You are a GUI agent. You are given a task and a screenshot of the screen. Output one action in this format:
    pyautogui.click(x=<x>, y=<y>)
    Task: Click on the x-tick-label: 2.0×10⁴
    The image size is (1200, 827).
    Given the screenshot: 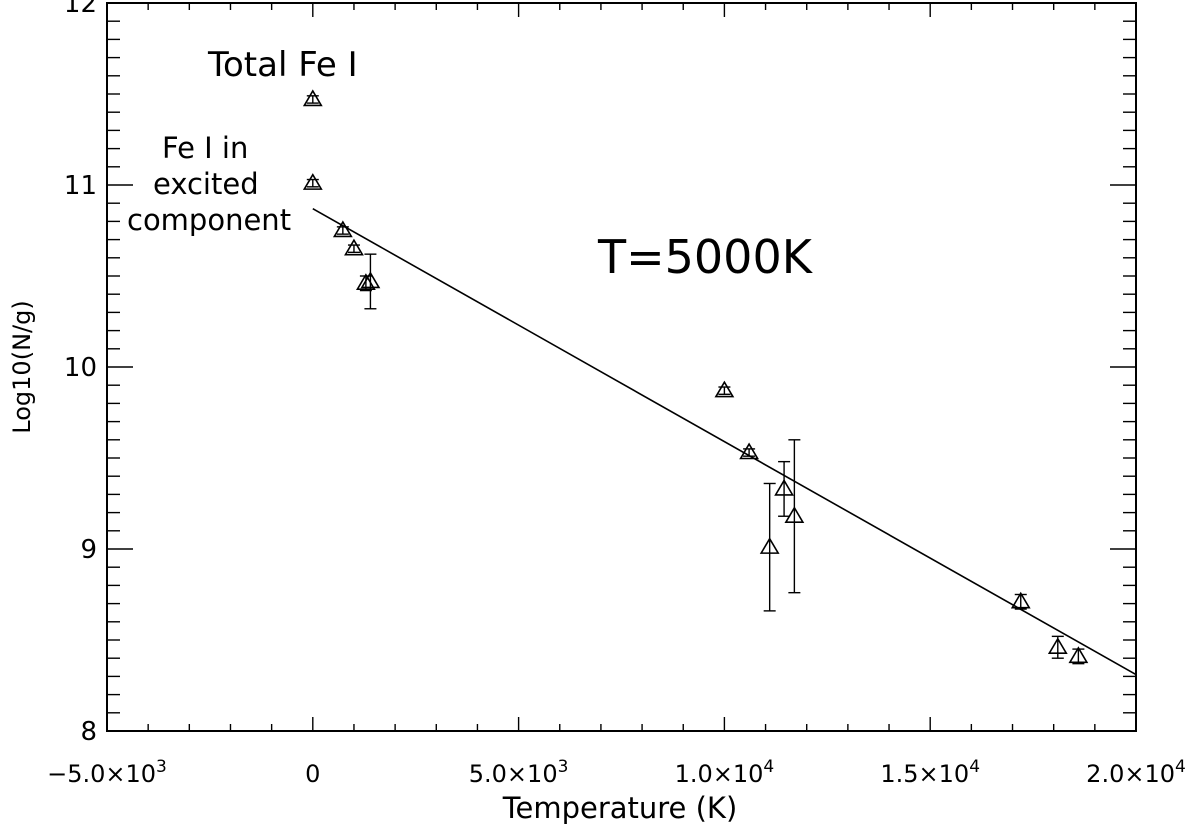 What is the action you would take?
    pyautogui.click(x=1136, y=772)
    